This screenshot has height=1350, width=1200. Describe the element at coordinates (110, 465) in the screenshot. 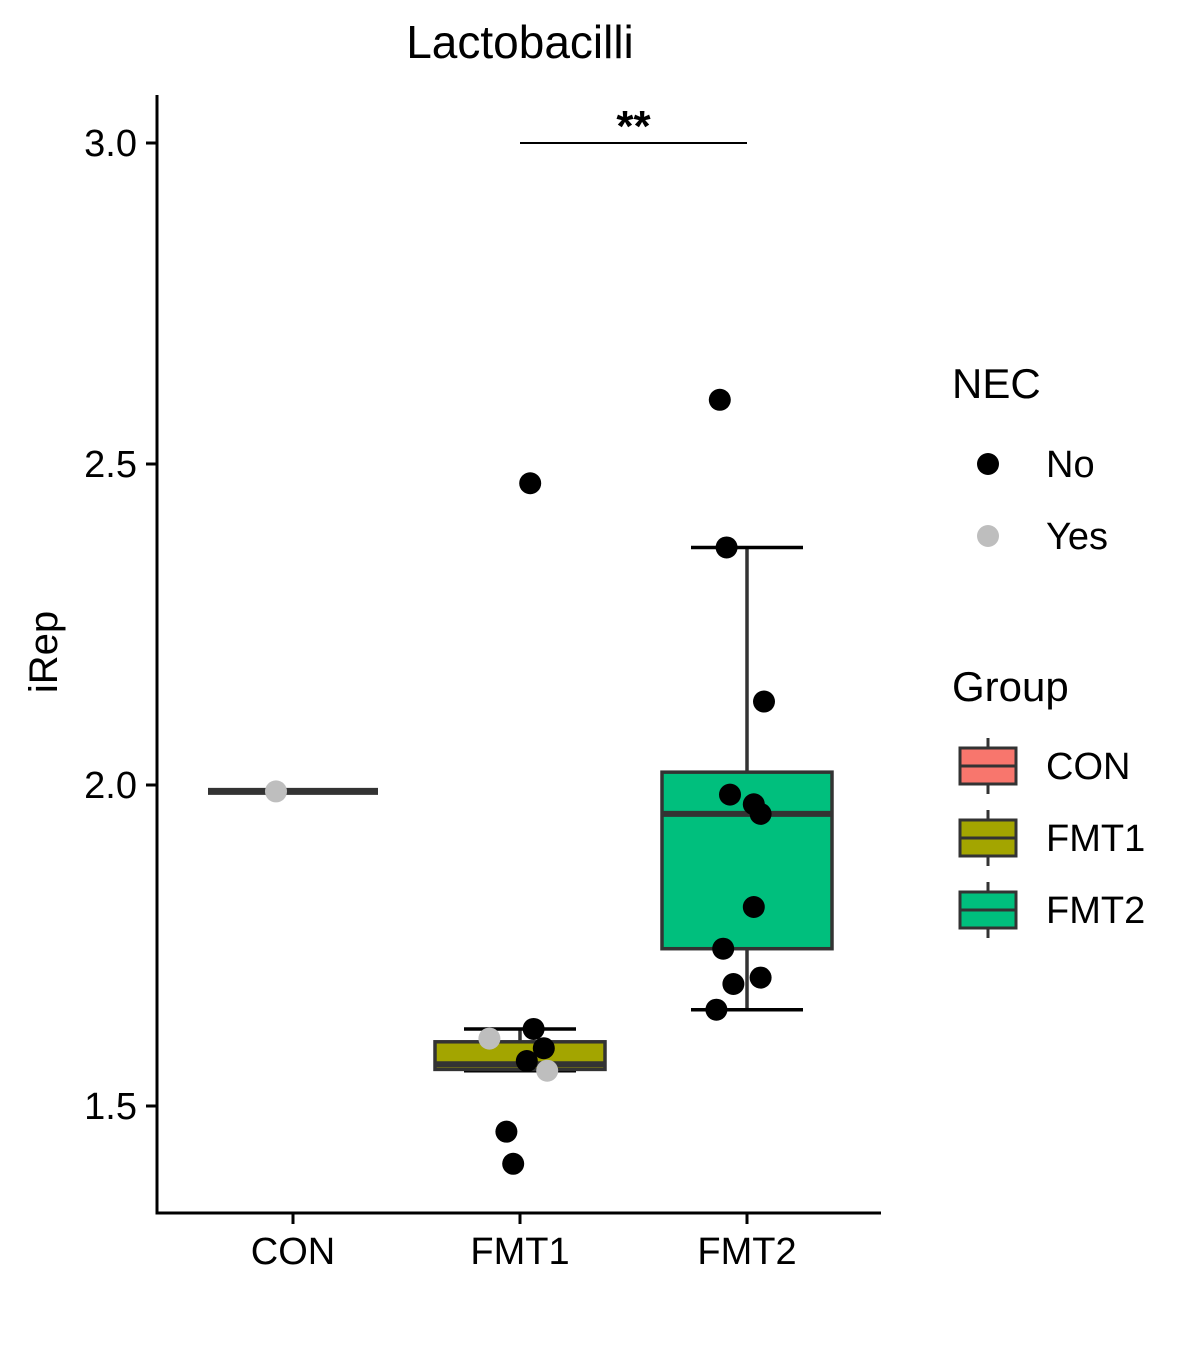

I see `y-tick-label: 2.5` at that location.